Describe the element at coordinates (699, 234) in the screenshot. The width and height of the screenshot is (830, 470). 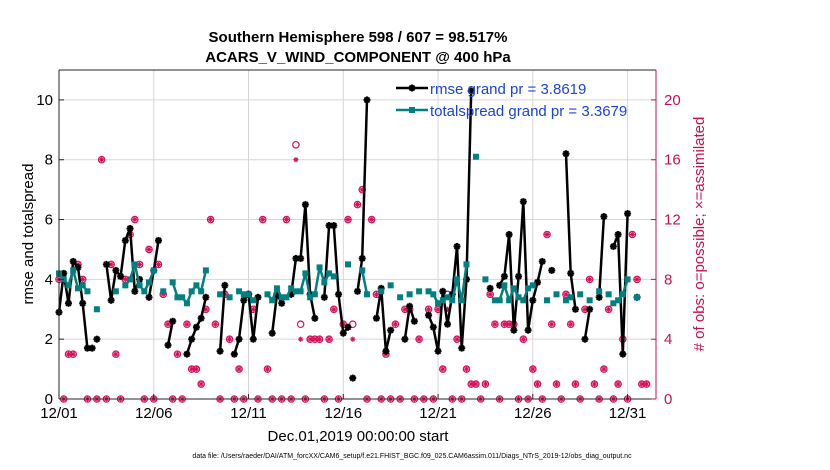
I see `y2-axis-label: # of obs: o=possible; ×=assimilated` at that location.